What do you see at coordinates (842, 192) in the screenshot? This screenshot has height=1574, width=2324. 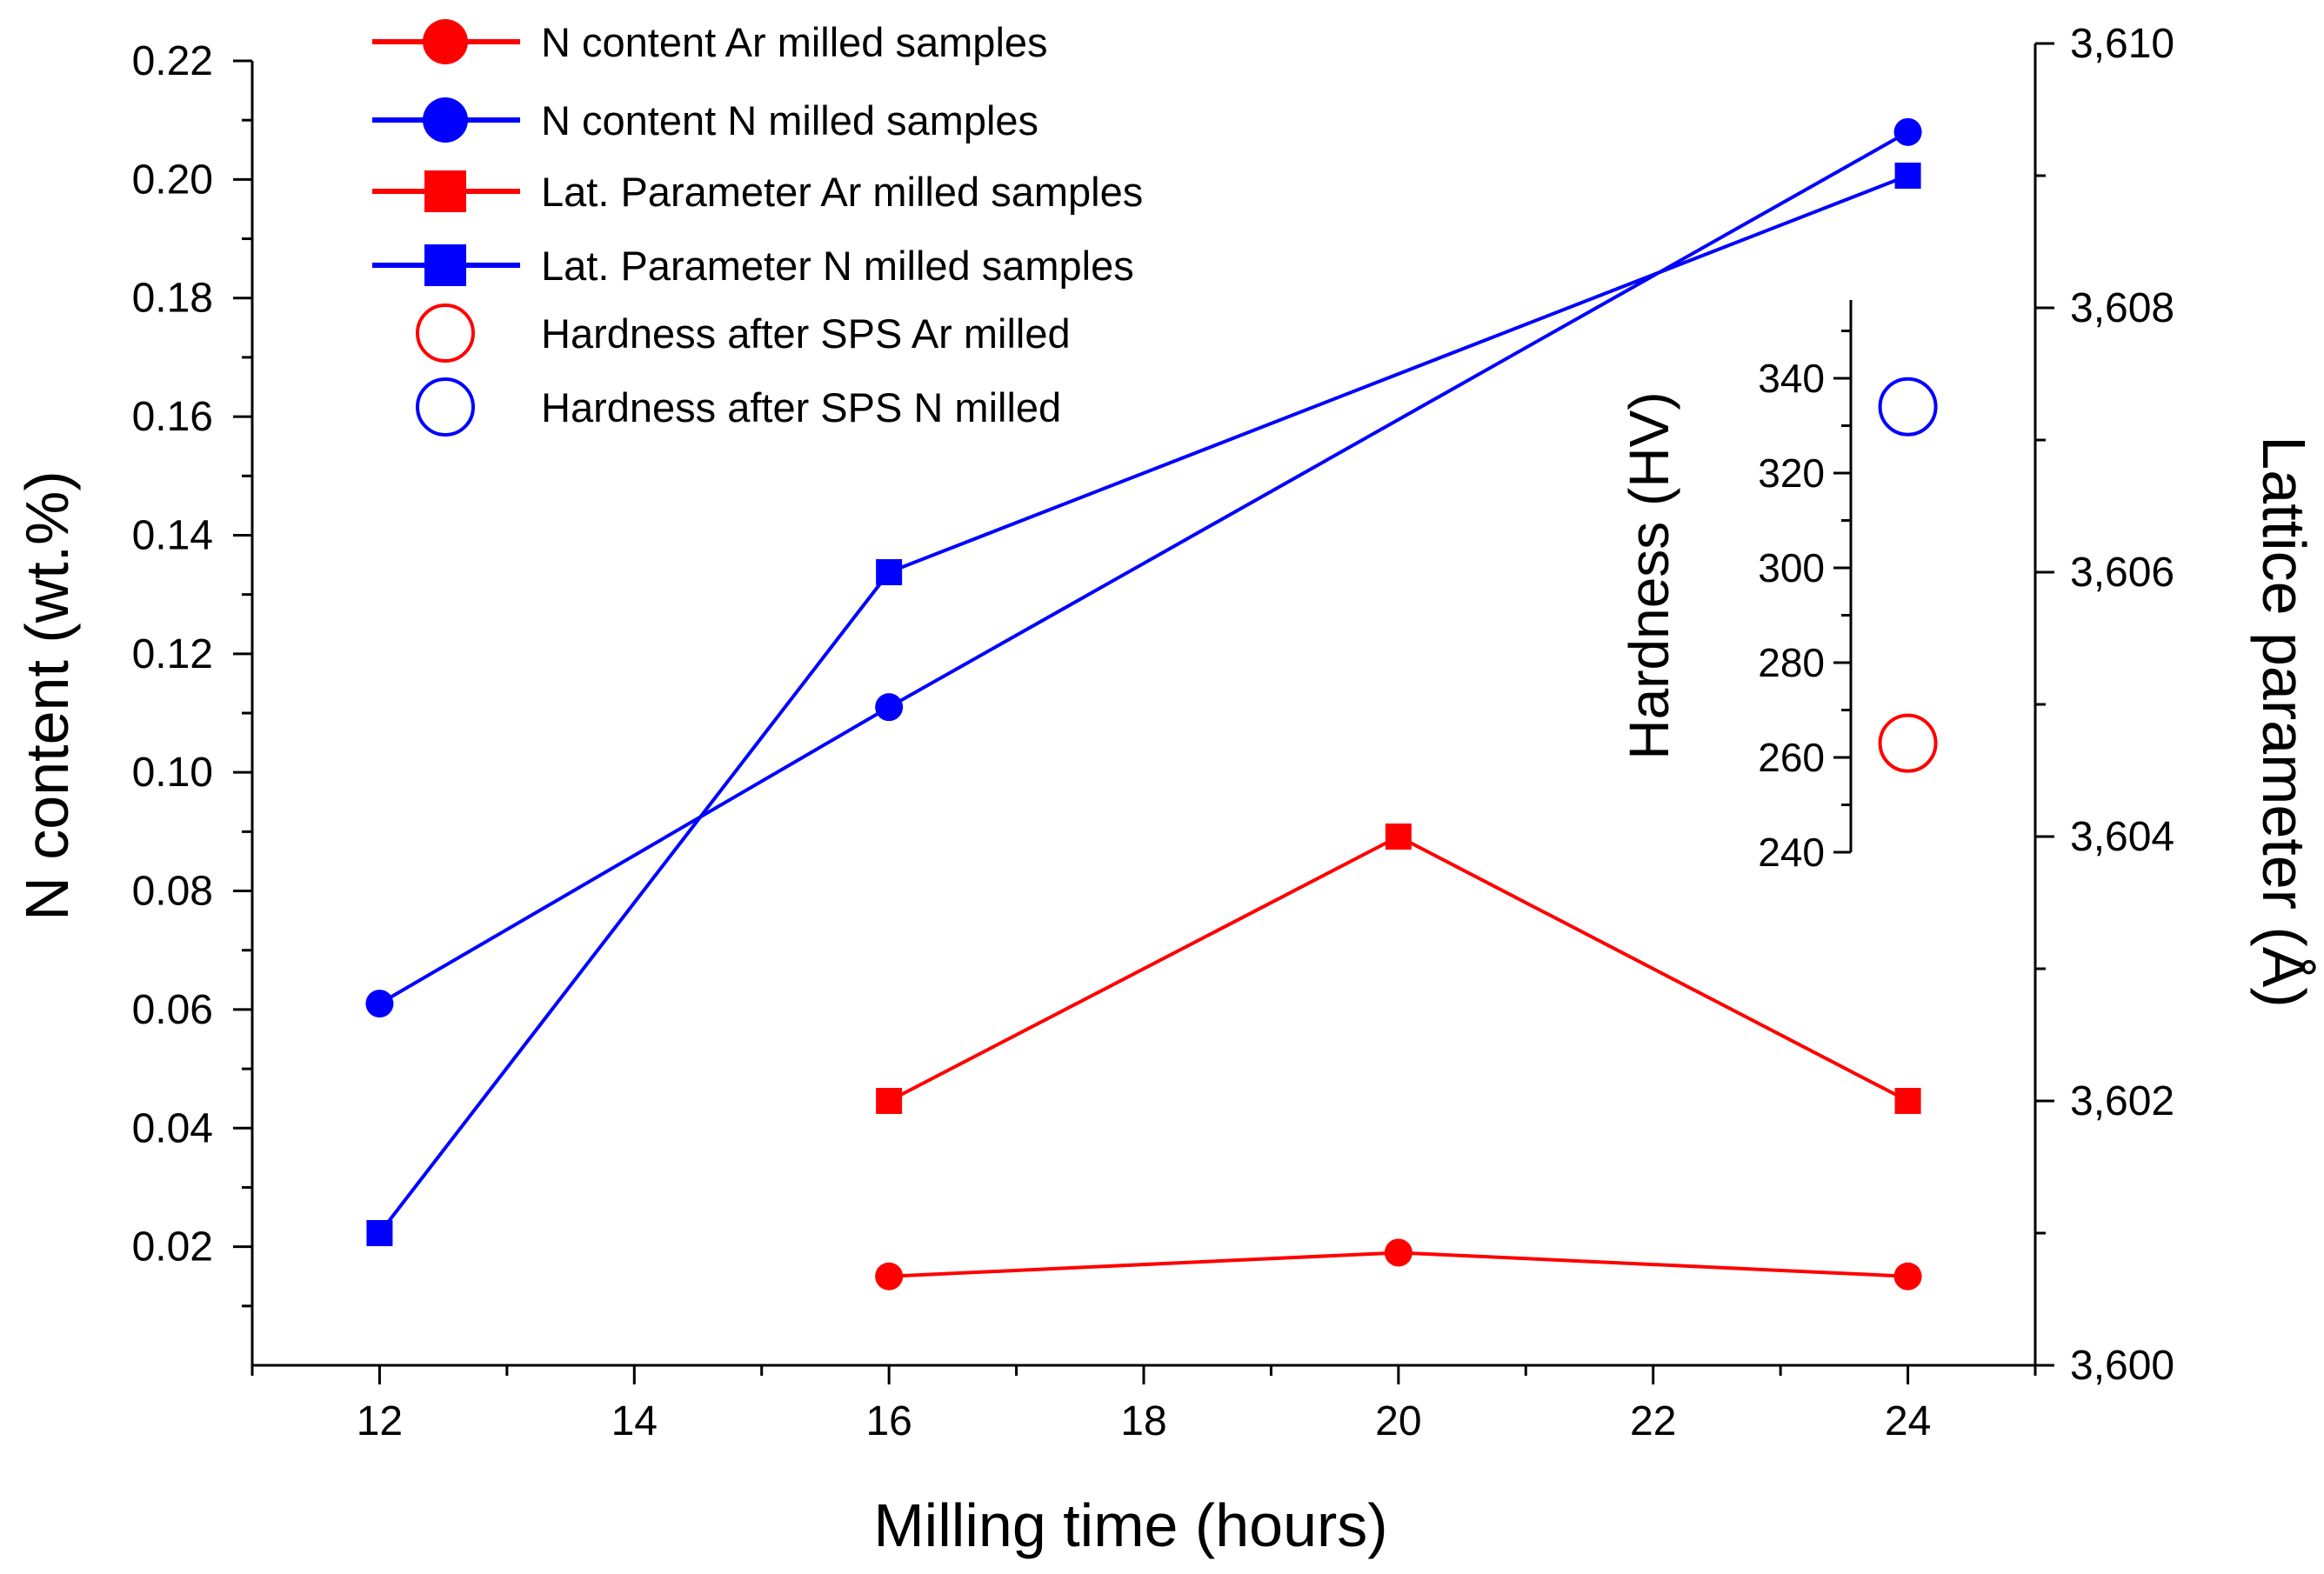 I see `legend-label: Lat. Parameter Ar milled samples` at bounding box center [842, 192].